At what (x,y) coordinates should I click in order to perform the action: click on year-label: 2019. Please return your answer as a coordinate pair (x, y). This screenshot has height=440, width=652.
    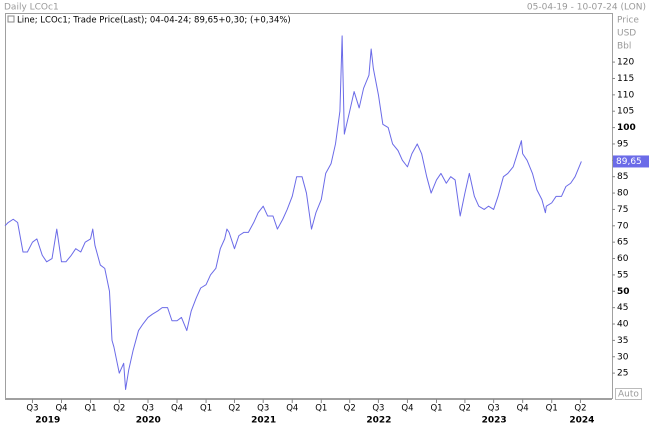
    Looking at the image, I should click on (47, 421).